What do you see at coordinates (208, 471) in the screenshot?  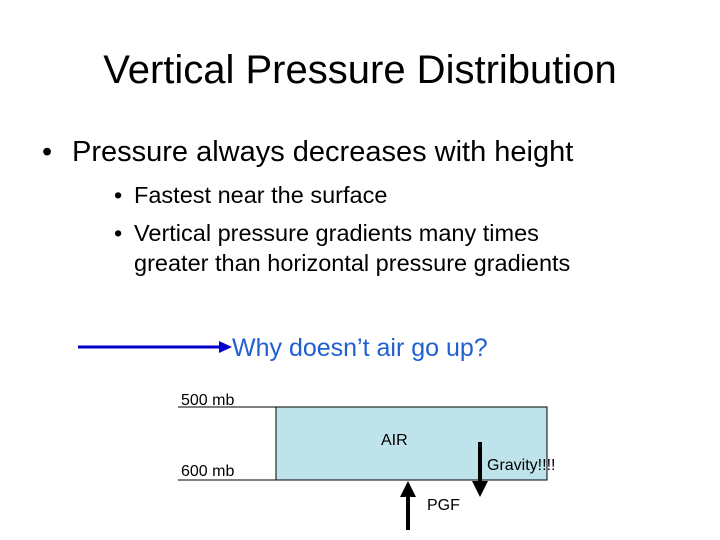 I see `label-600mb: 600 mb` at bounding box center [208, 471].